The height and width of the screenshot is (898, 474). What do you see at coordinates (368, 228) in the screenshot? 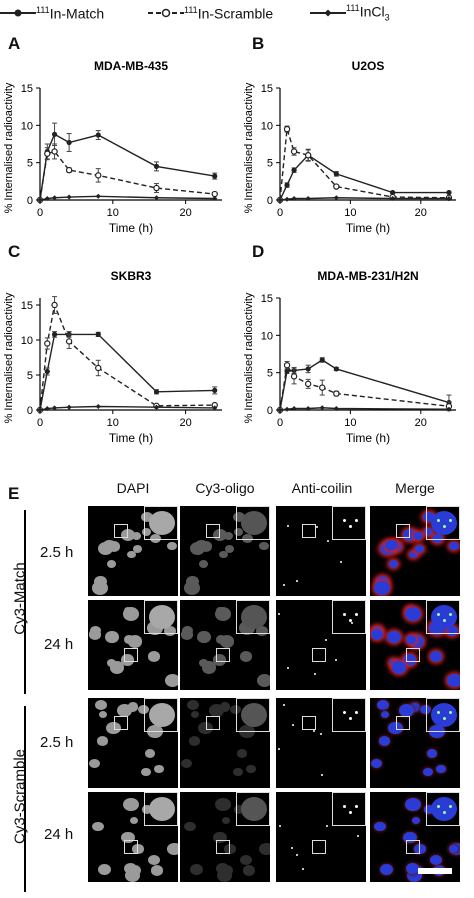
I see `x-axis-label: Time (h)` at bounding box center [368, 228].